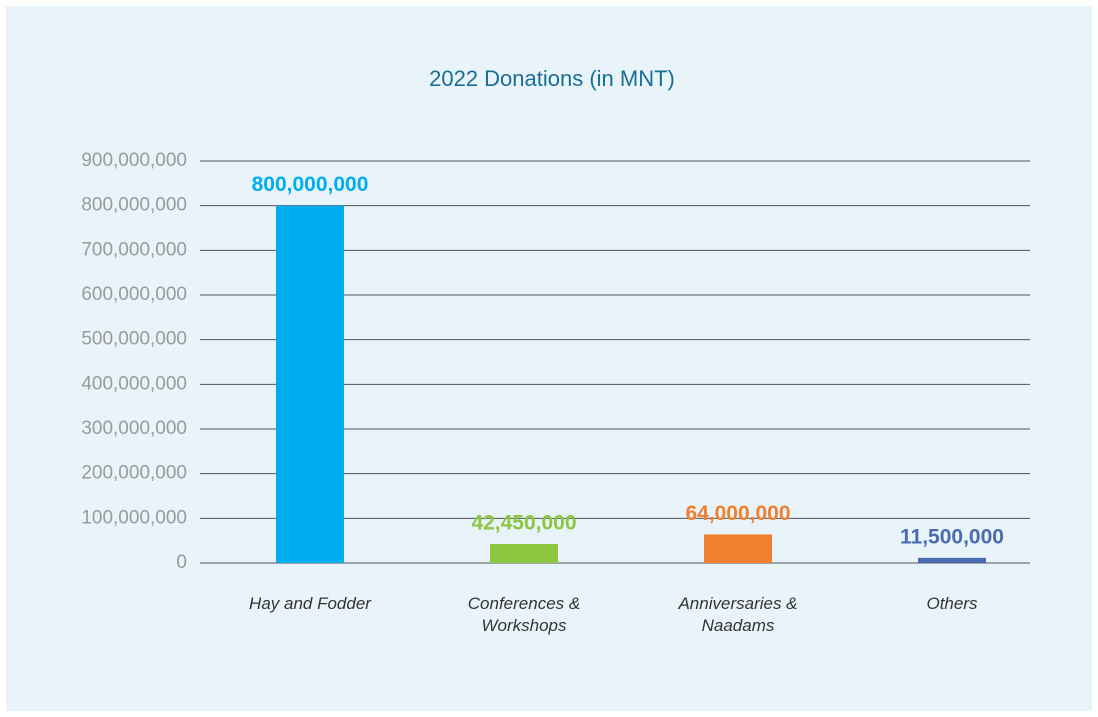  Describe the element at coordinates (524, 614) in the screenshot. I see `x-tick-label: Conferences & Workshops` at that location.